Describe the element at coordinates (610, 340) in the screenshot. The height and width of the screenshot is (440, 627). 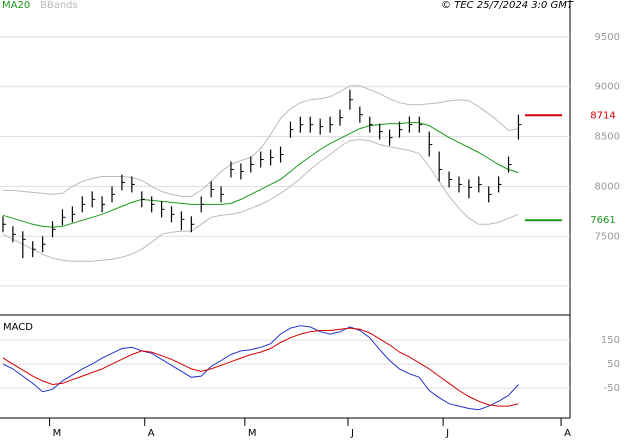
I see `y-tick-label: 150` at that location.